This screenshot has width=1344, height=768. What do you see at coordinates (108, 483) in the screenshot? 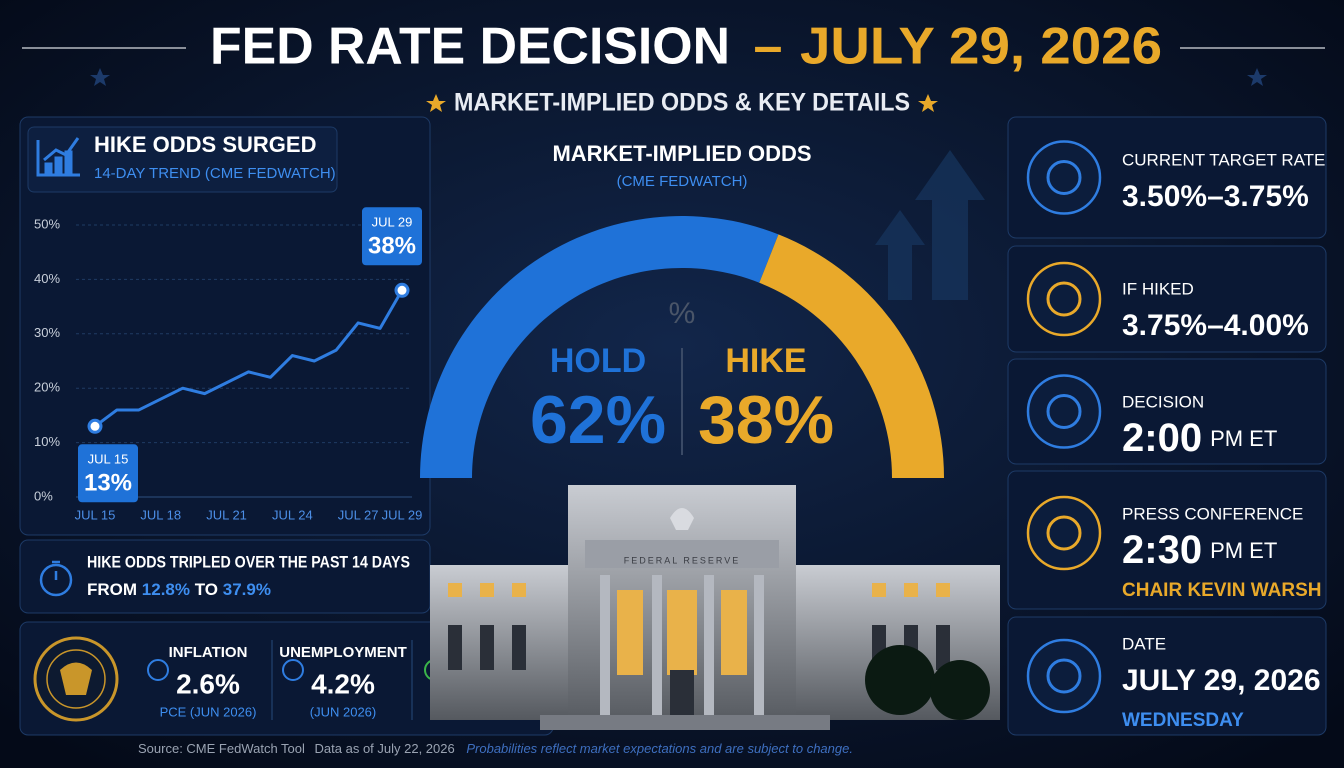
I see `annotation-value: 13%` at bounding box center [108, 483].